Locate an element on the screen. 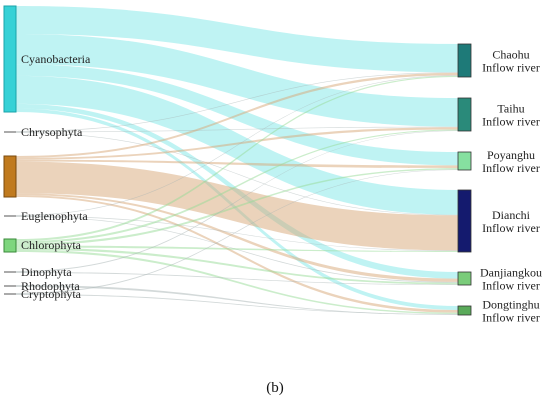  link-dinophyta-danjiangkou is located at coordinates (237, 278).